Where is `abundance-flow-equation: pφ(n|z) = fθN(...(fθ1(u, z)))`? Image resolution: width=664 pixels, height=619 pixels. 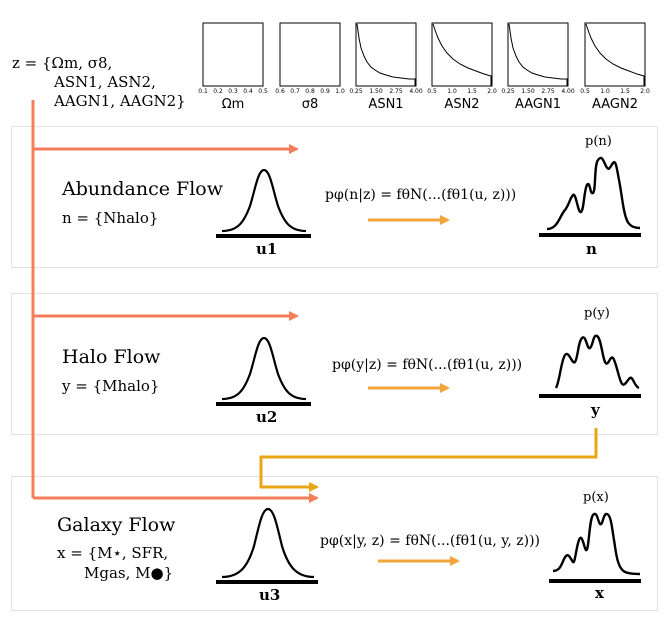
abundance-flow-equation: pφ(n|z) = fθN(...(fθ1(u, z))) is located at coordinates (421, 195).